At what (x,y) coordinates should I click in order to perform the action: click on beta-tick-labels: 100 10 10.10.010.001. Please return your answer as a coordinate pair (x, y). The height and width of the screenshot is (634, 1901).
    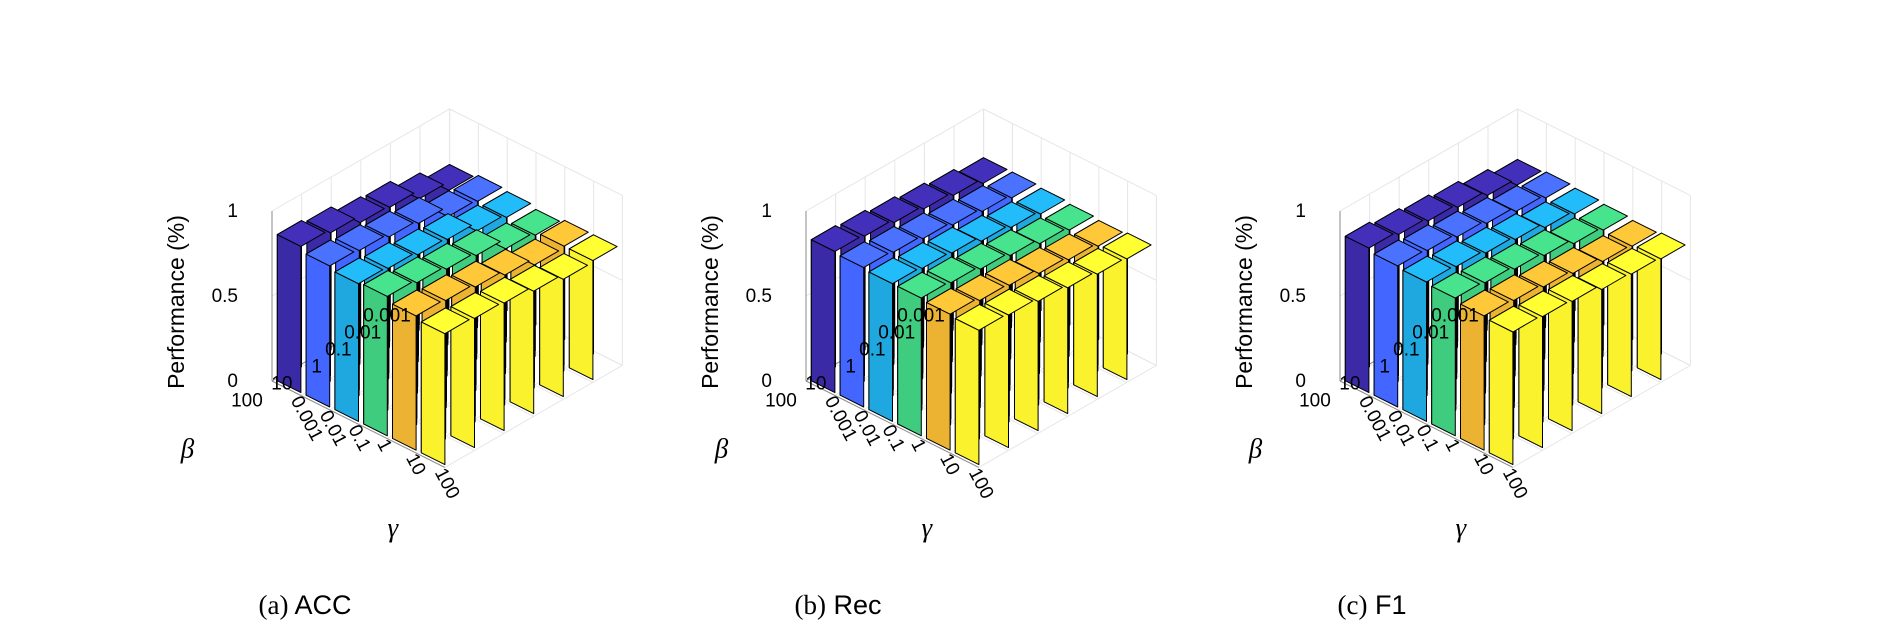
    Looking at the image, I should click on (321, 359).